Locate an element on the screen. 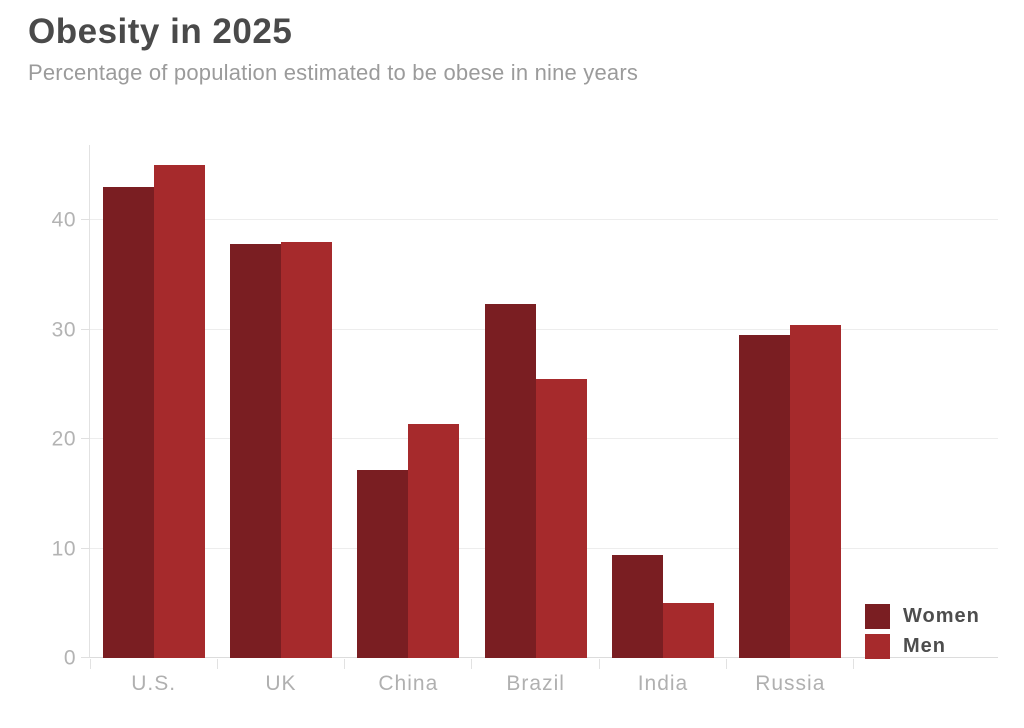 The image size is (1024, 728). y-axis-label-40: 40 is located at coordinates (63, 220).